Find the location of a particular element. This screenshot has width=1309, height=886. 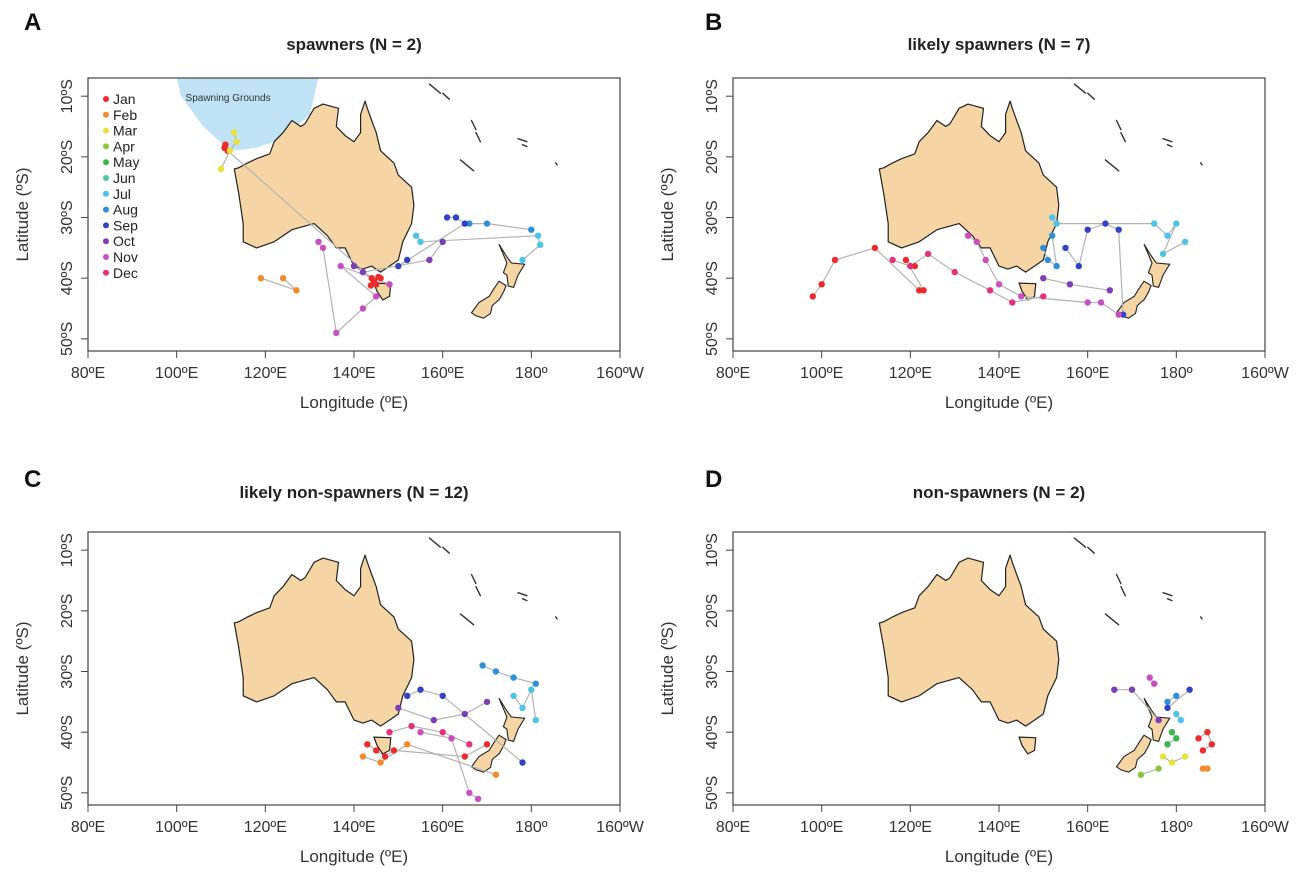

legend-label-dec: Dec is located at coordinates (125, 273).